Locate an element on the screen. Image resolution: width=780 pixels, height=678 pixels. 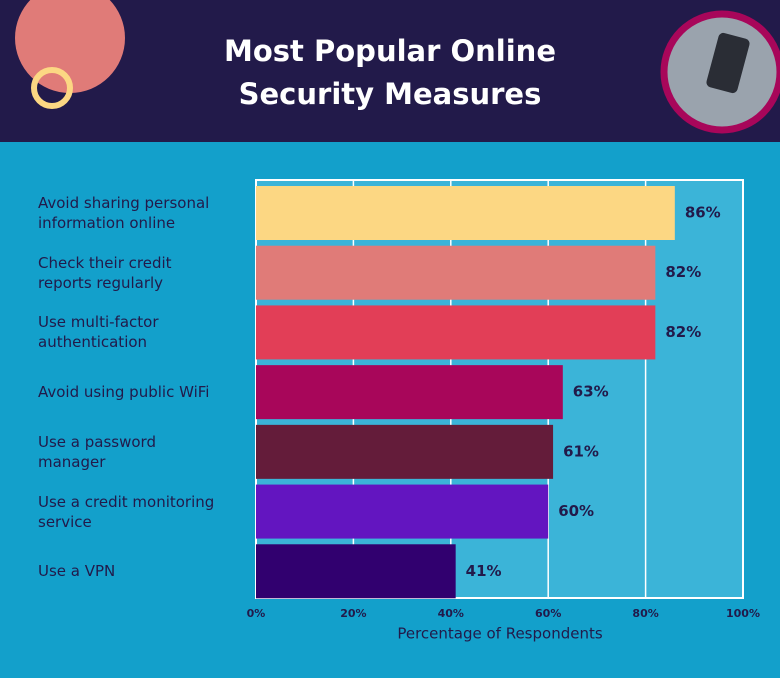
x-tick-label: 60% is located at coordinates (548, 613).